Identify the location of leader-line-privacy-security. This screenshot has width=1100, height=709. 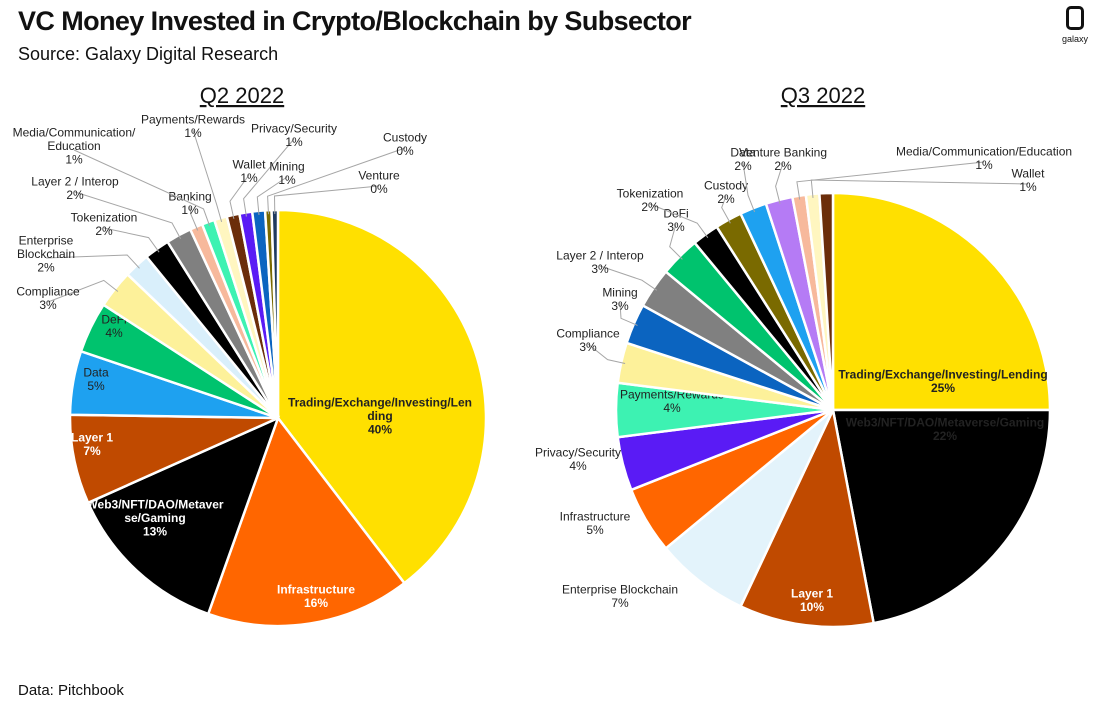
(269, 177).